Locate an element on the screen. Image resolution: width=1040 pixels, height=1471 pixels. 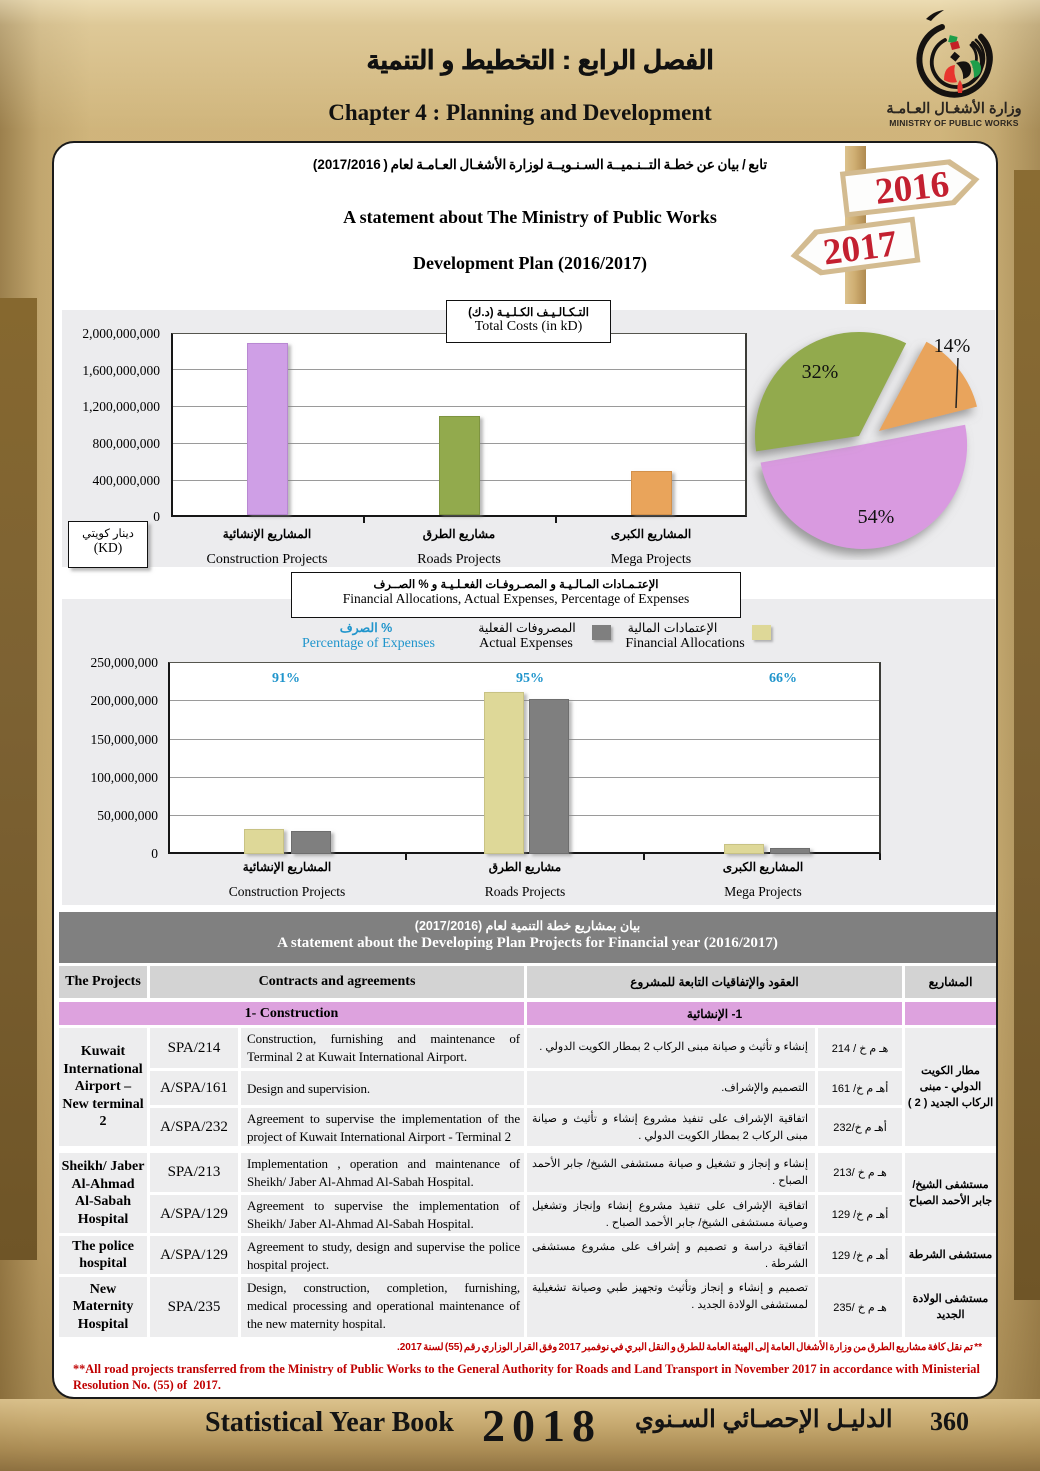
svg-text: 14% is located at coordinates (952, 346).